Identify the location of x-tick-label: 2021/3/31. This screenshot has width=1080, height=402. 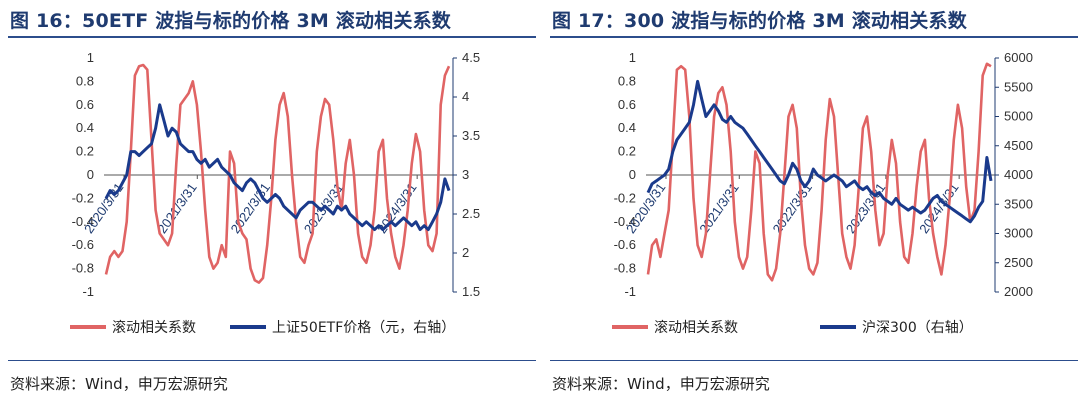
(176, 208).